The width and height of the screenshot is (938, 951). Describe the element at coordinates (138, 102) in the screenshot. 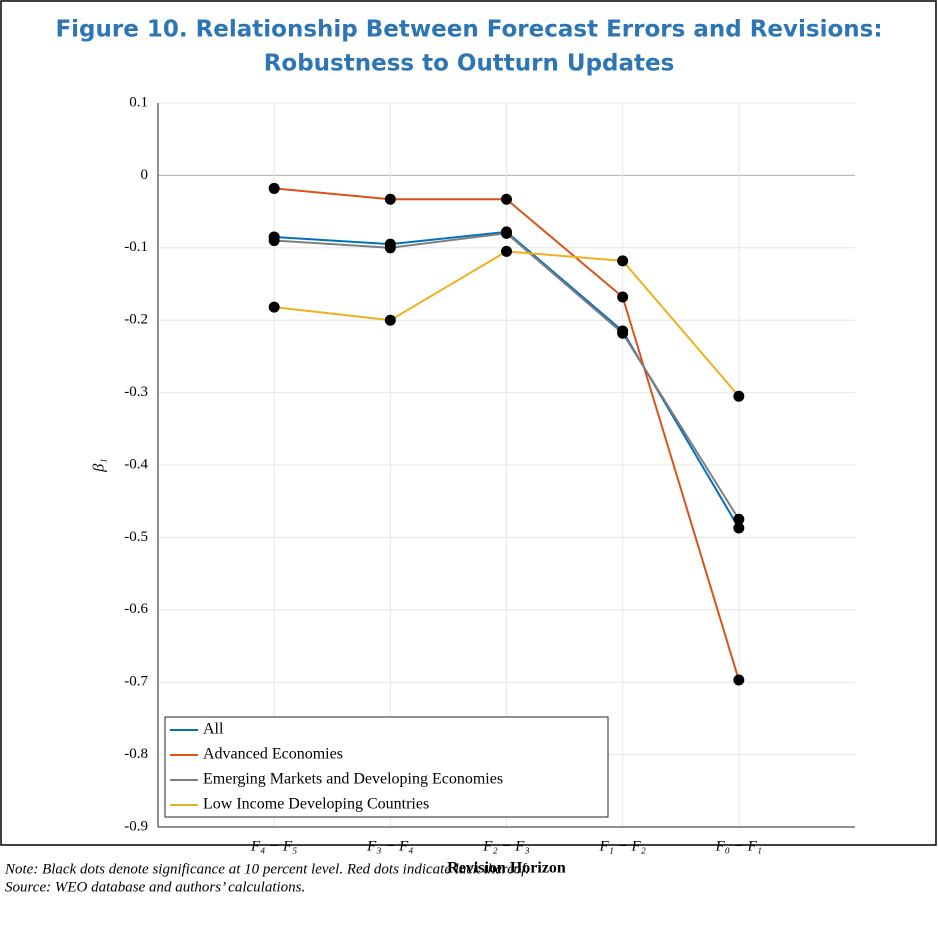

I see `y-tick-label: 0.1` at that location.